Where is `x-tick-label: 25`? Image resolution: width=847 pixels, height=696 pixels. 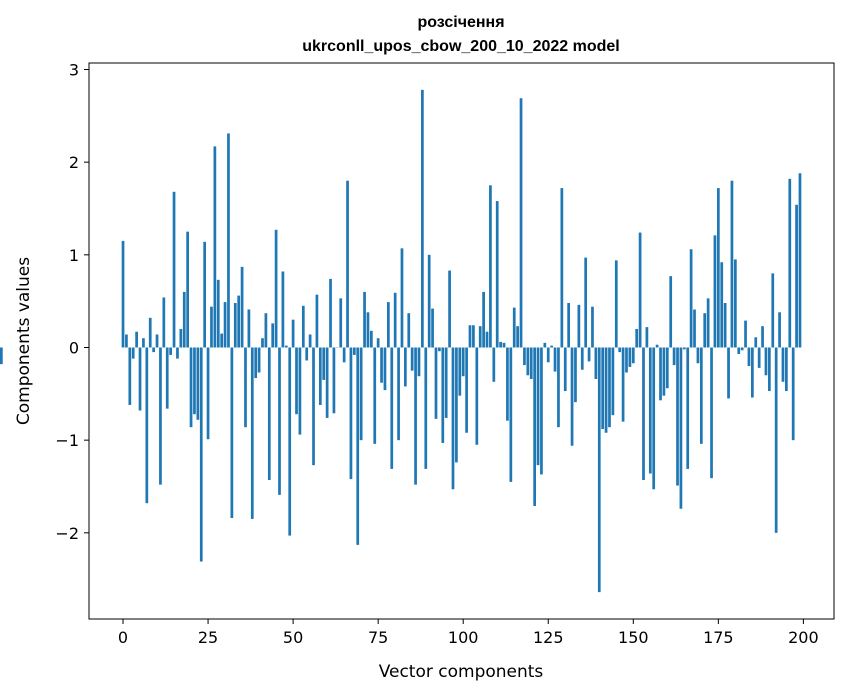 x-tick-label: 25 is located at coordinates (208, 637).